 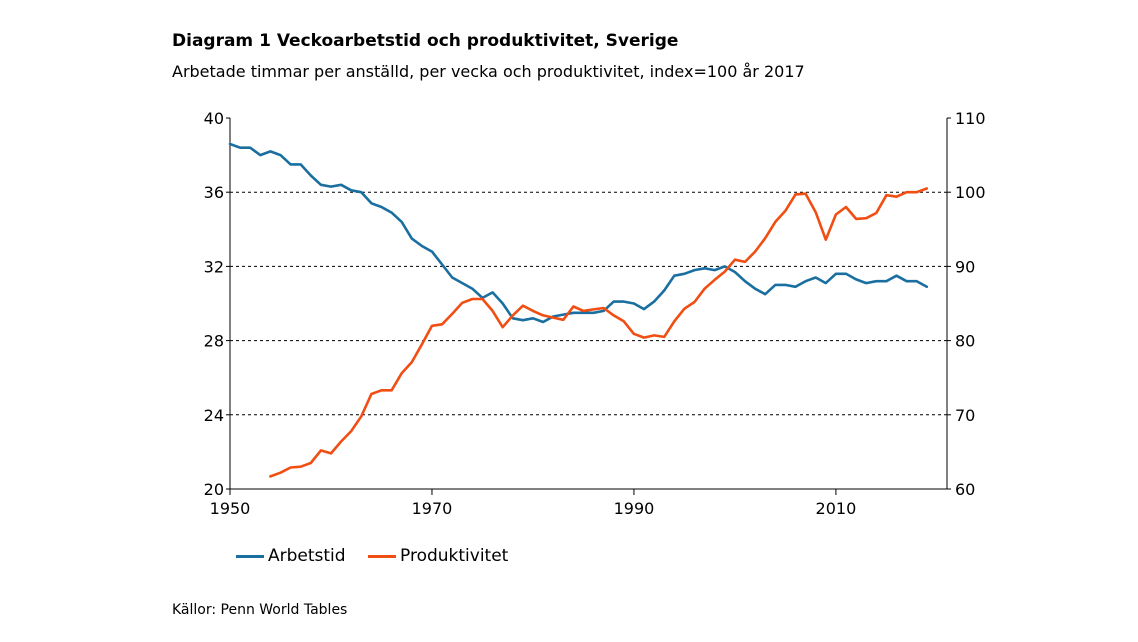 I want to click on y-left-tick-label: 28, so click(x=214, y=341).